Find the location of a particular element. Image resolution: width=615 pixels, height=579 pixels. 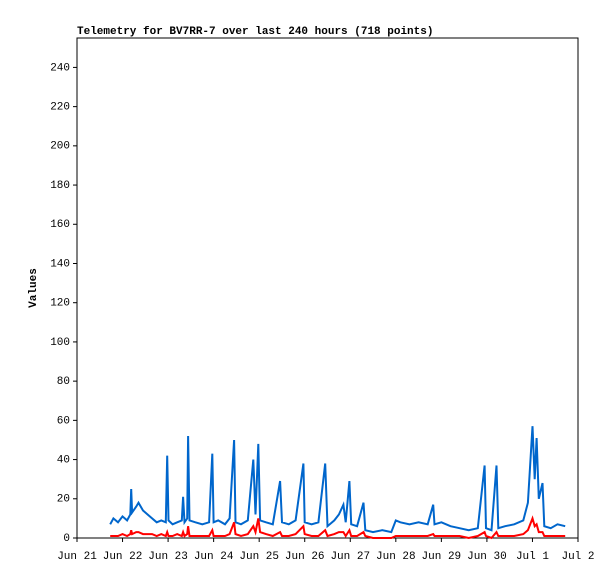

y-axis-label: Values is located at coordinates (34, 288).